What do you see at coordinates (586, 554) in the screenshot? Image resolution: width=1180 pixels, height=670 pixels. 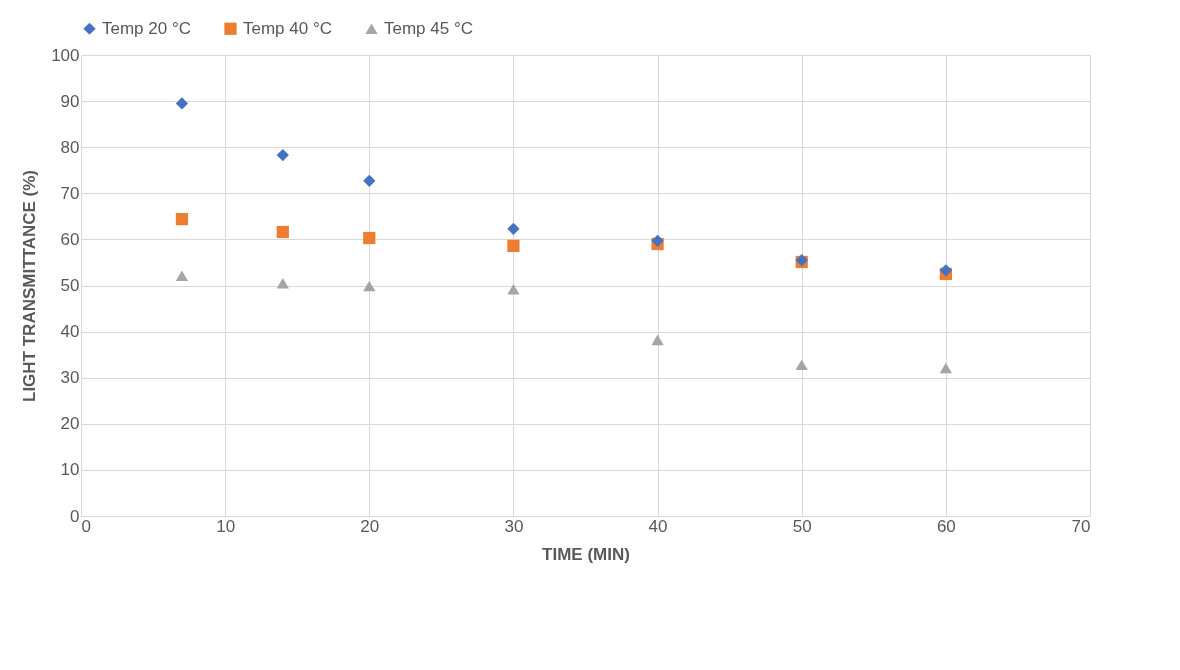 I see `x-axis-title: TIME (MIN)` at bounding box center [586, 554].